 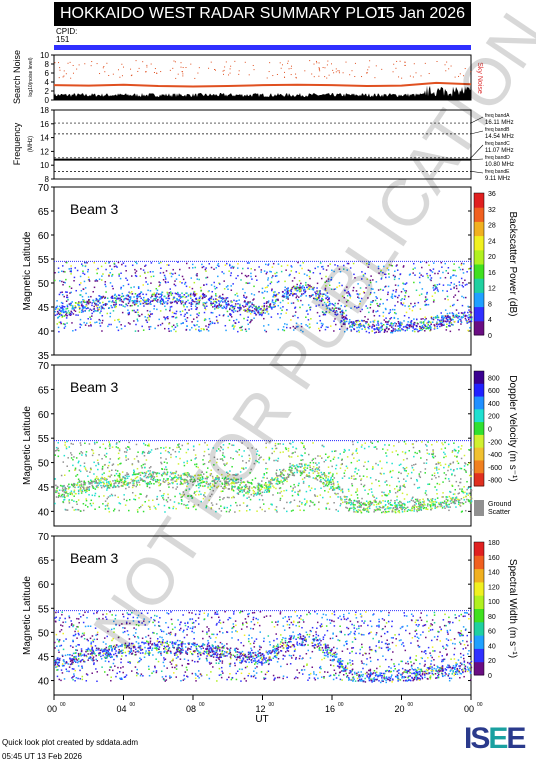 What do you see at coordinates (261, 719) in the screenshot?
I see `xlabel: UT` at bounding box center [261, 719].